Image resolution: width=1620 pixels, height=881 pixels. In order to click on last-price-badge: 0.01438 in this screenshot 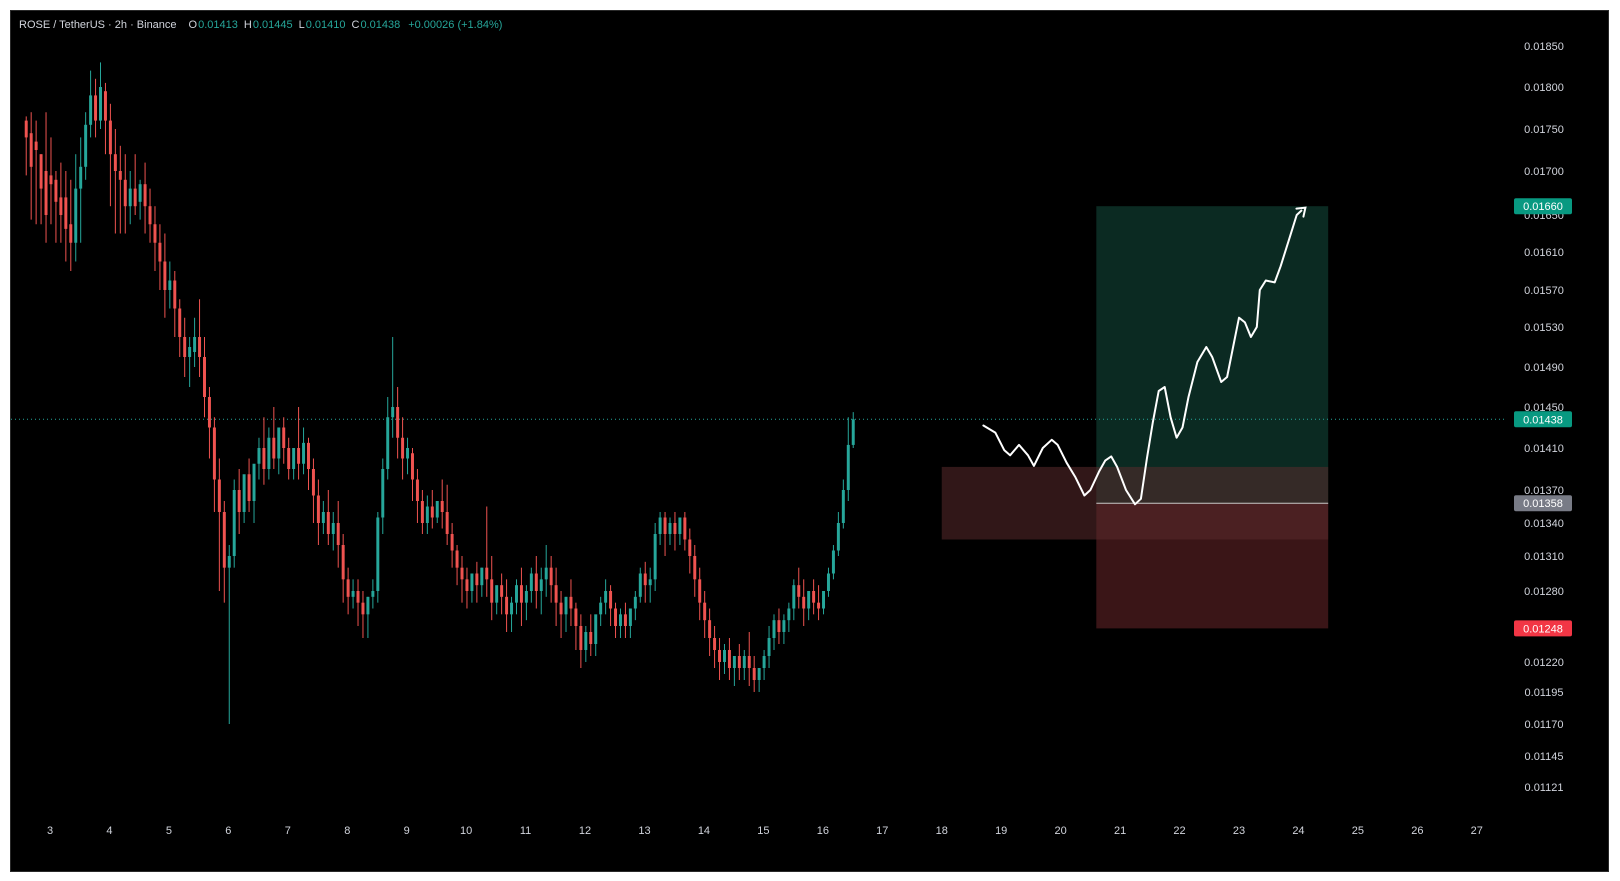, I will do `click(1543, 420)`.